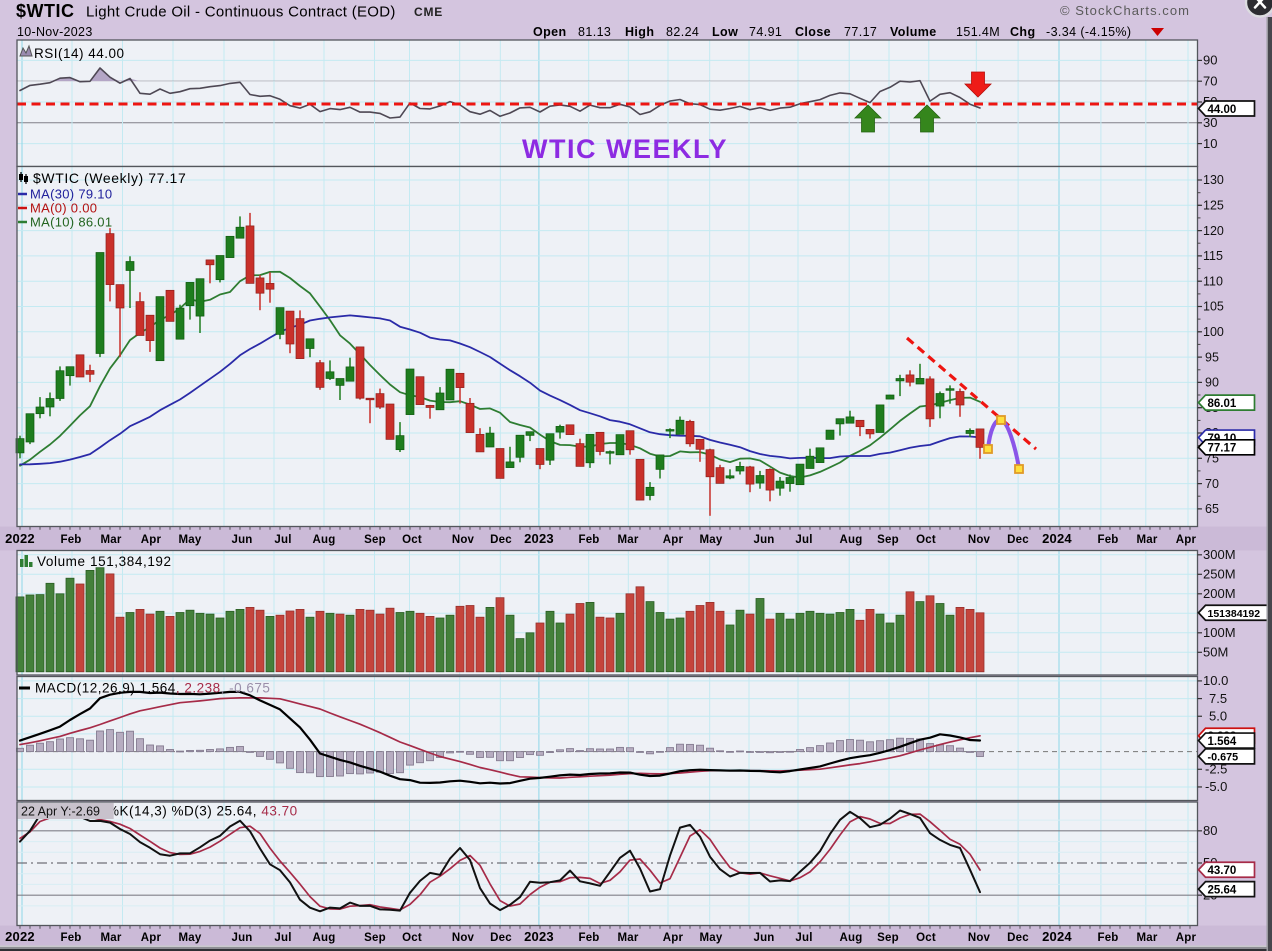 The width and height of the screenshot is (1272, 951). Describe the element at coordinates (725, 32) in the screenshot. I see `svg-text: Low` at that location.